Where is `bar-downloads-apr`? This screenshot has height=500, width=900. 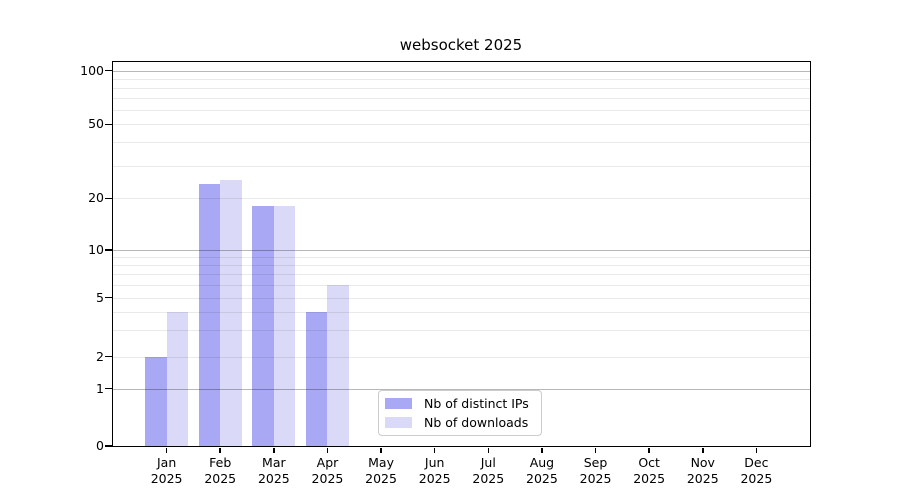
bar-downloads-apr is located at coordinates (338, 365).